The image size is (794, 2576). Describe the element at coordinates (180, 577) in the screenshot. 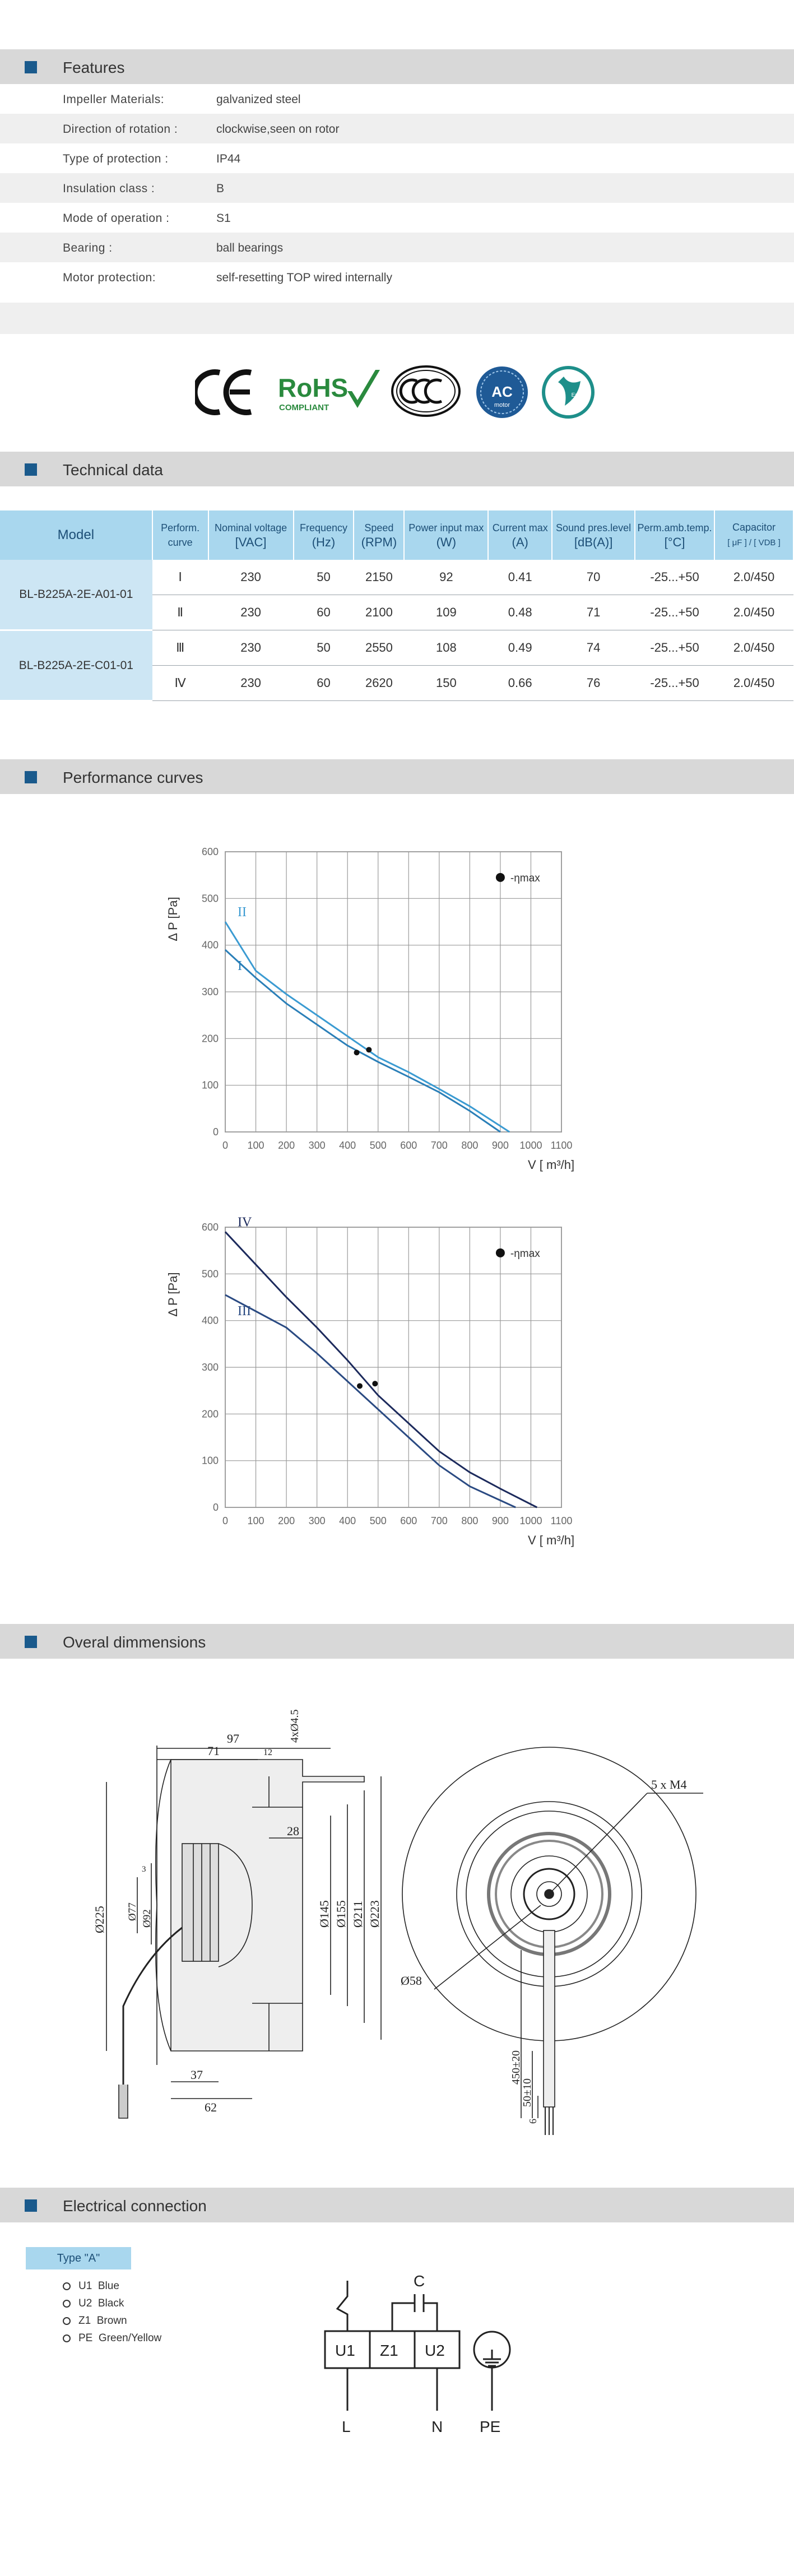

I see `curve-cell: Ⅰ` at that location.